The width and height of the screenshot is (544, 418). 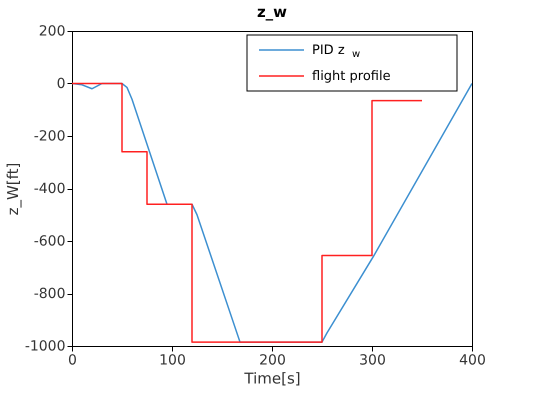 I want to click on x-tick-label: 0, so click(x=72, y=360).